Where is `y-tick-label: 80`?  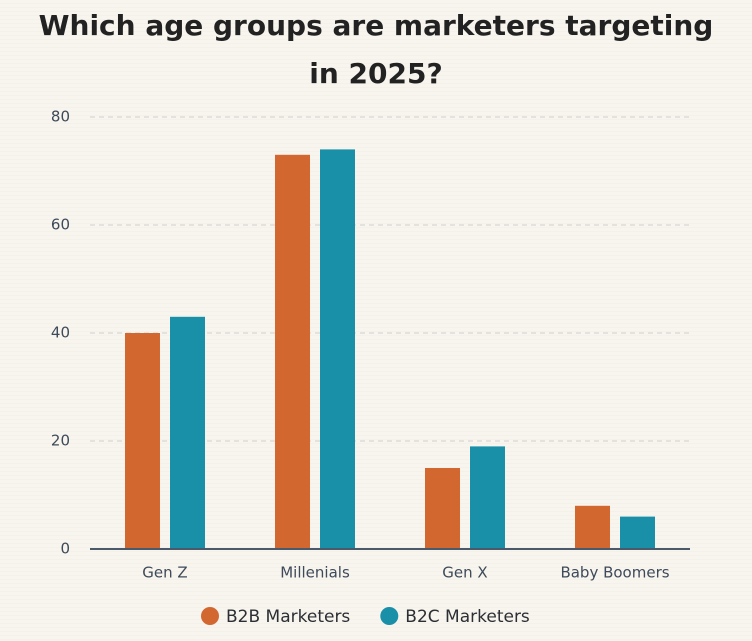
y-tick-label: 80 is located at coordinates (60, 117).